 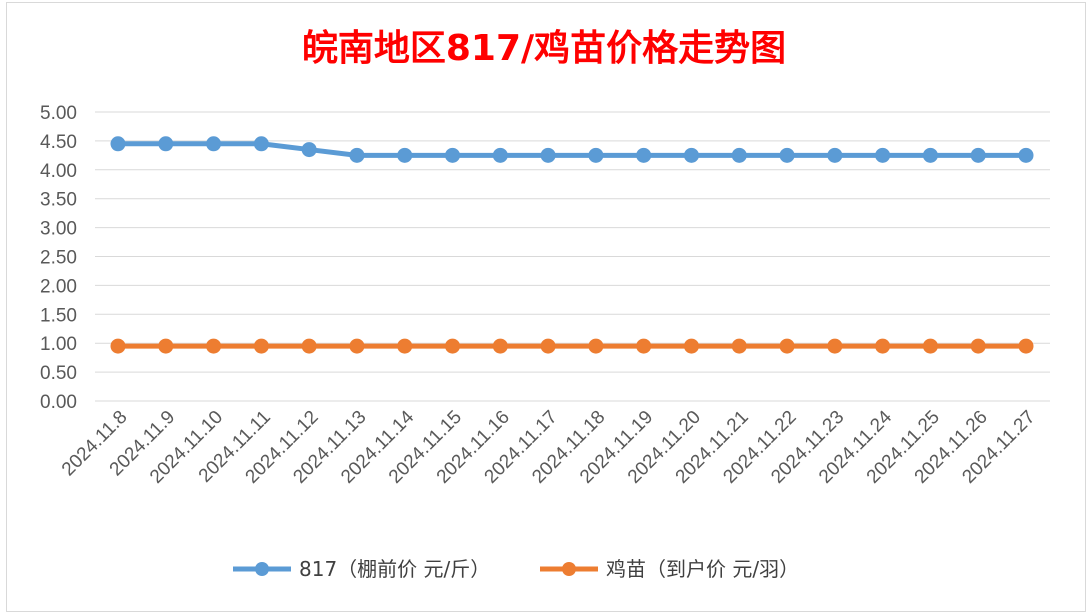 What do you see at coordinates (702, 569) in the screenshot?
I see `legend-label: 鸡苗（到户价 元/羽）` at bounding box center [702, 569].